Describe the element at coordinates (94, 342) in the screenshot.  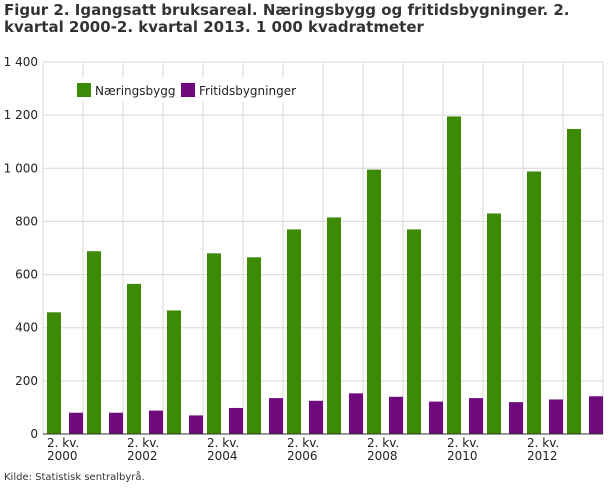
I see `bar-næringsbygg-2001` at that location.